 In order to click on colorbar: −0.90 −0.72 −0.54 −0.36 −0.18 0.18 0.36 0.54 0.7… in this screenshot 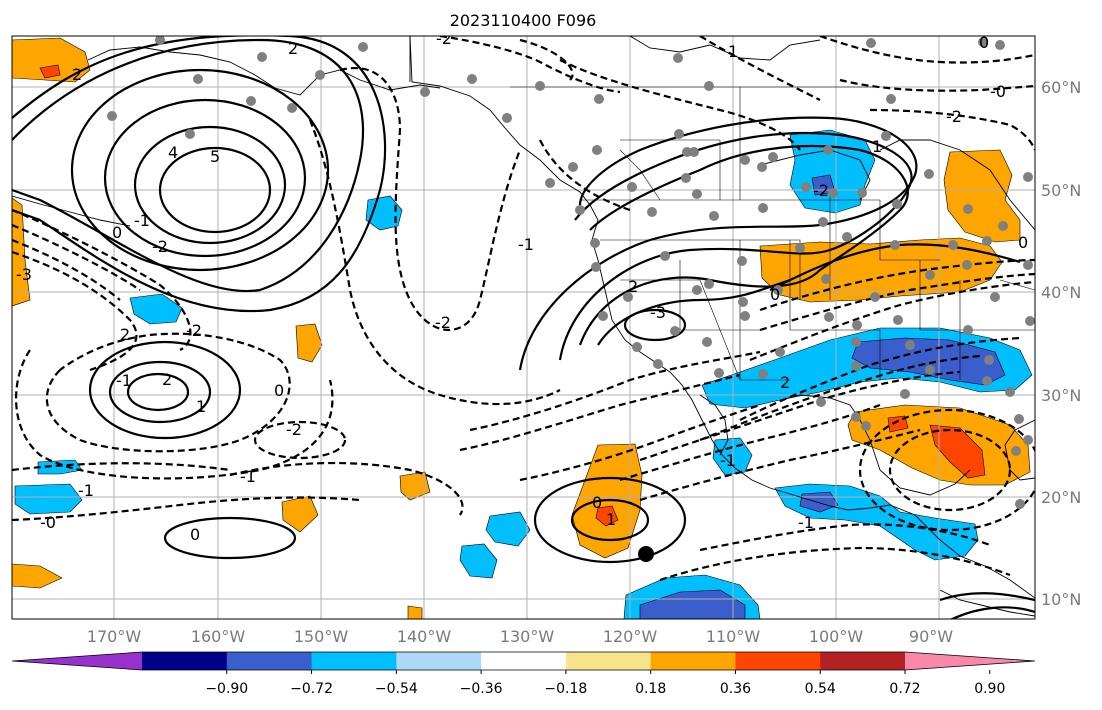, I will do `click(523, 674)`.